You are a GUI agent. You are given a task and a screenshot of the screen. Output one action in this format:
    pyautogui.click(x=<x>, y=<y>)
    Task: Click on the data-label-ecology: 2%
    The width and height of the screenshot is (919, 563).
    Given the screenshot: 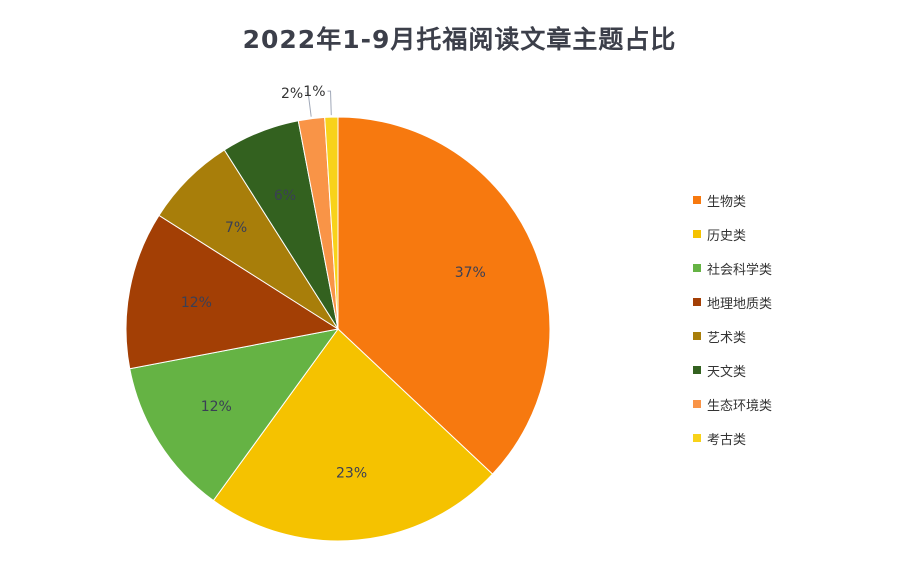 What is the action you would take?
    pyautogui.click(x=292, y=94)
    